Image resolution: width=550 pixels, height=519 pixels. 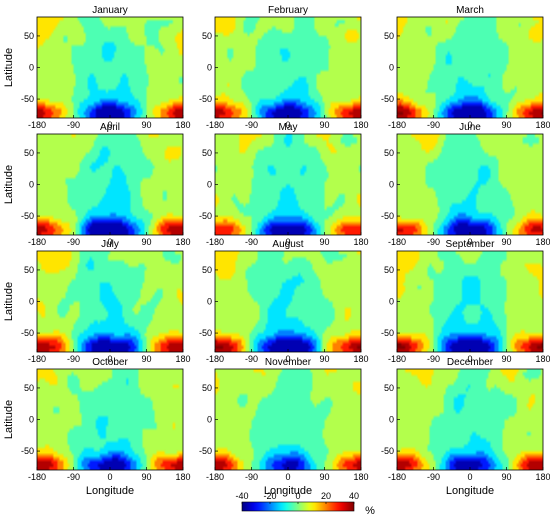 I want to click on panel-title: June, so click(x=470, y=127).